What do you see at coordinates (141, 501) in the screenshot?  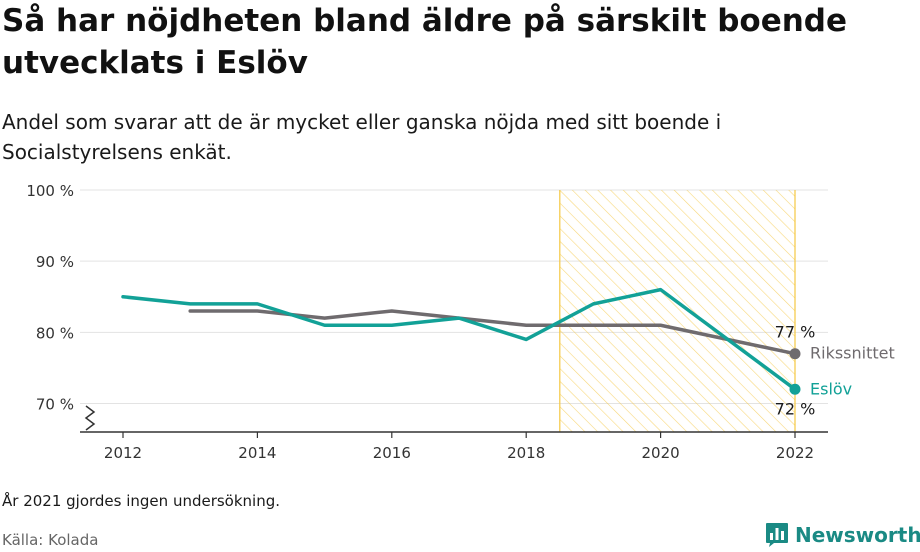 I see `footnote: År 2021 gjordes ingen undersökning.` at bounding box center [141, 501].